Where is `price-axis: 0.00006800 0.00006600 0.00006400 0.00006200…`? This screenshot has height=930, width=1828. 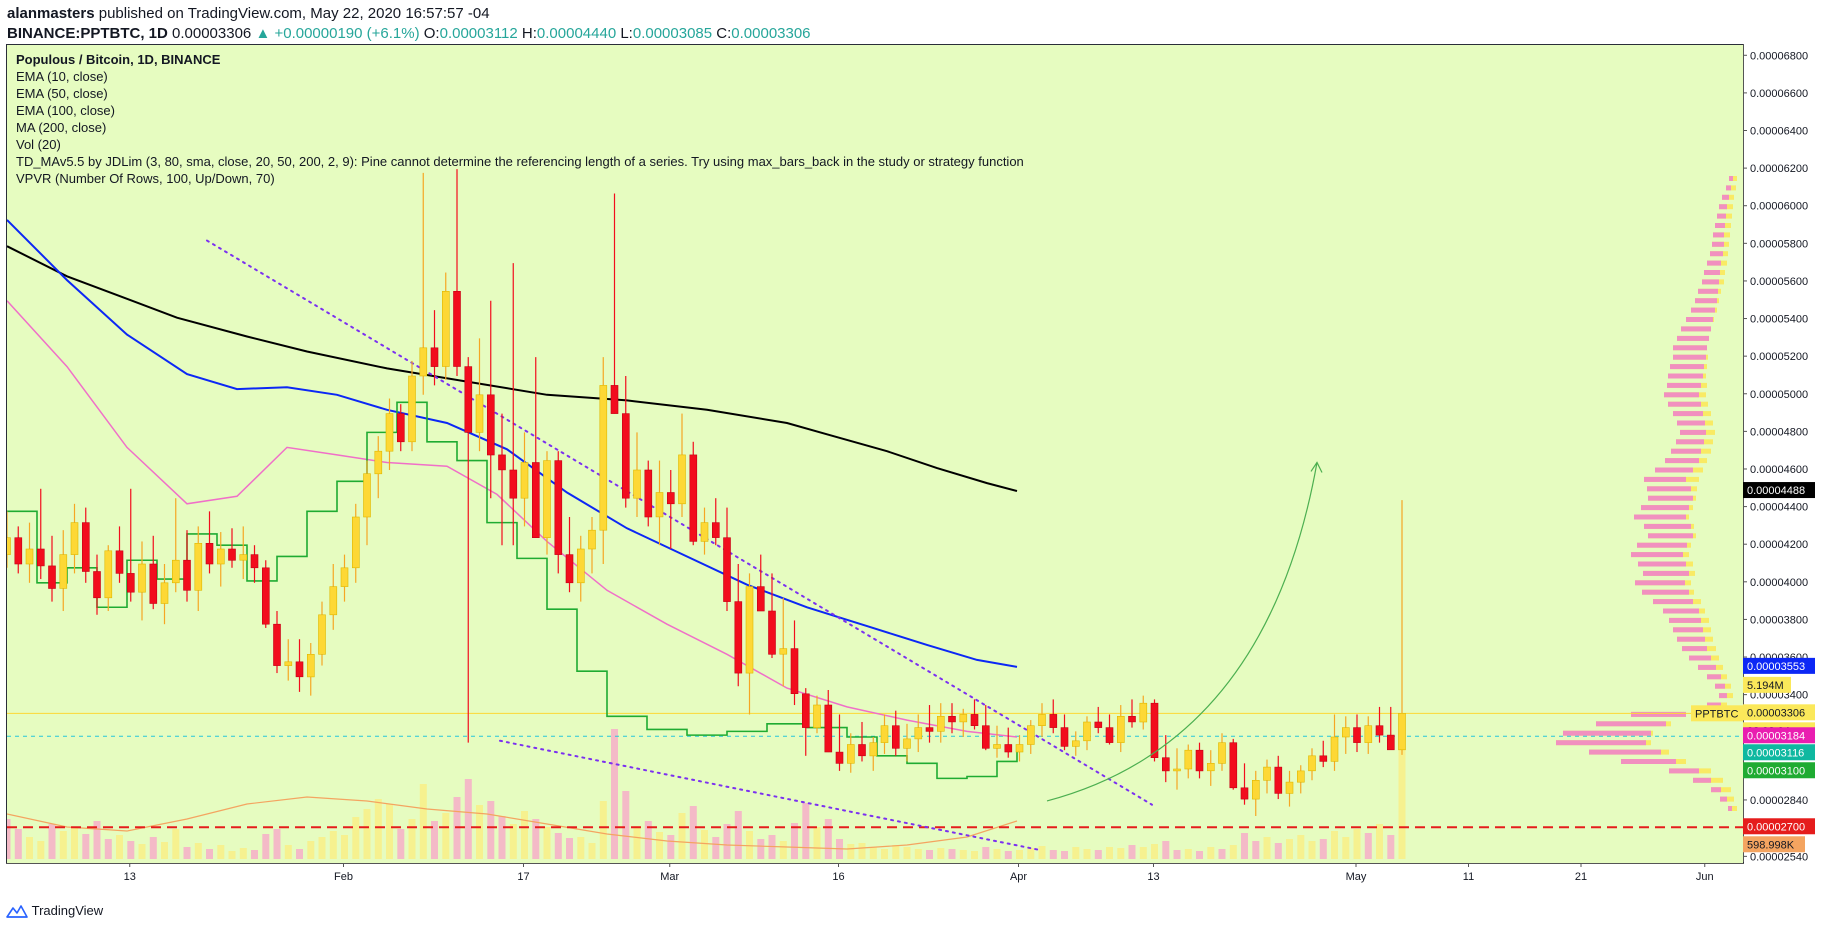 price-axis: 0.00006800 0.00006600 0.00006400 0.00006200… is located at coordinates (1785, 453).